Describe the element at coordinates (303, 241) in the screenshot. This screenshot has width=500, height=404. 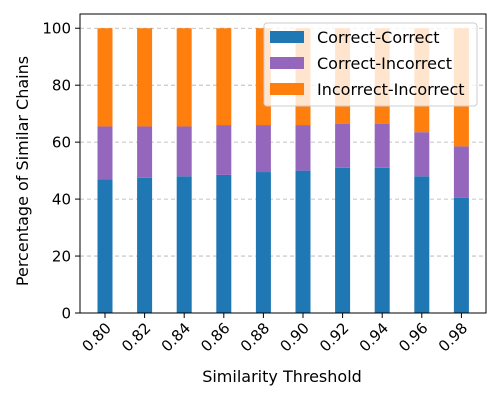
I see `bar-correct-correct-0.90` at that location.